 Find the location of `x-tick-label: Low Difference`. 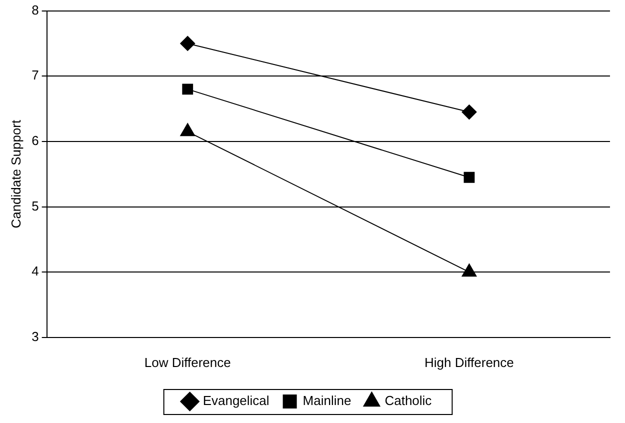

x-tick-label: Low Difference is located at coordinates (187, 362).